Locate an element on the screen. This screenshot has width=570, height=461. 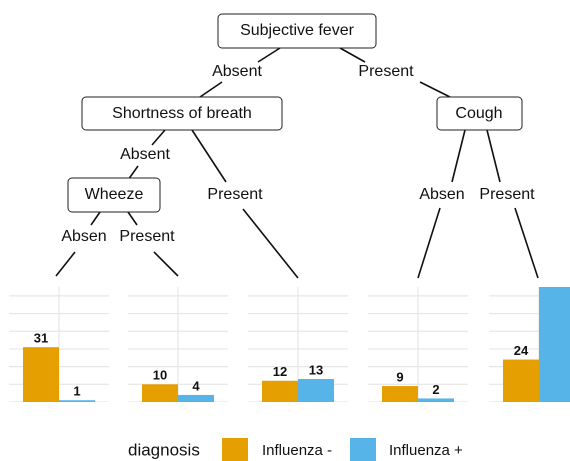
node-label: Shortness of breath is located at coordinates (182, 113).